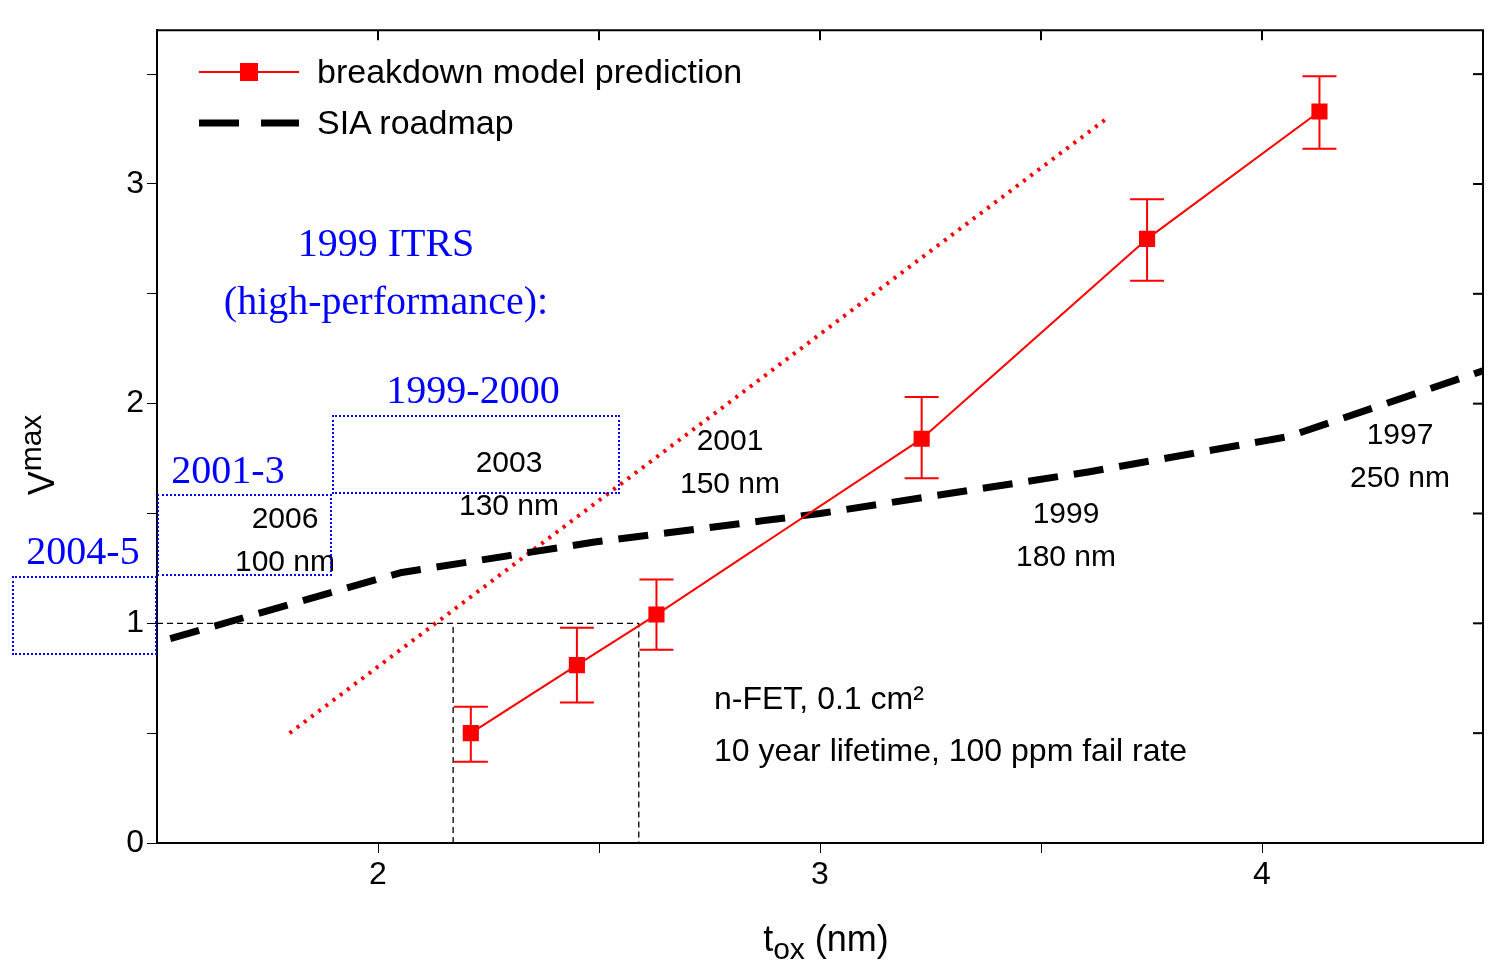 This screenshot has width=1495, height=977. I want to click on legend-label: SIA roadmap, so click(415, 122).